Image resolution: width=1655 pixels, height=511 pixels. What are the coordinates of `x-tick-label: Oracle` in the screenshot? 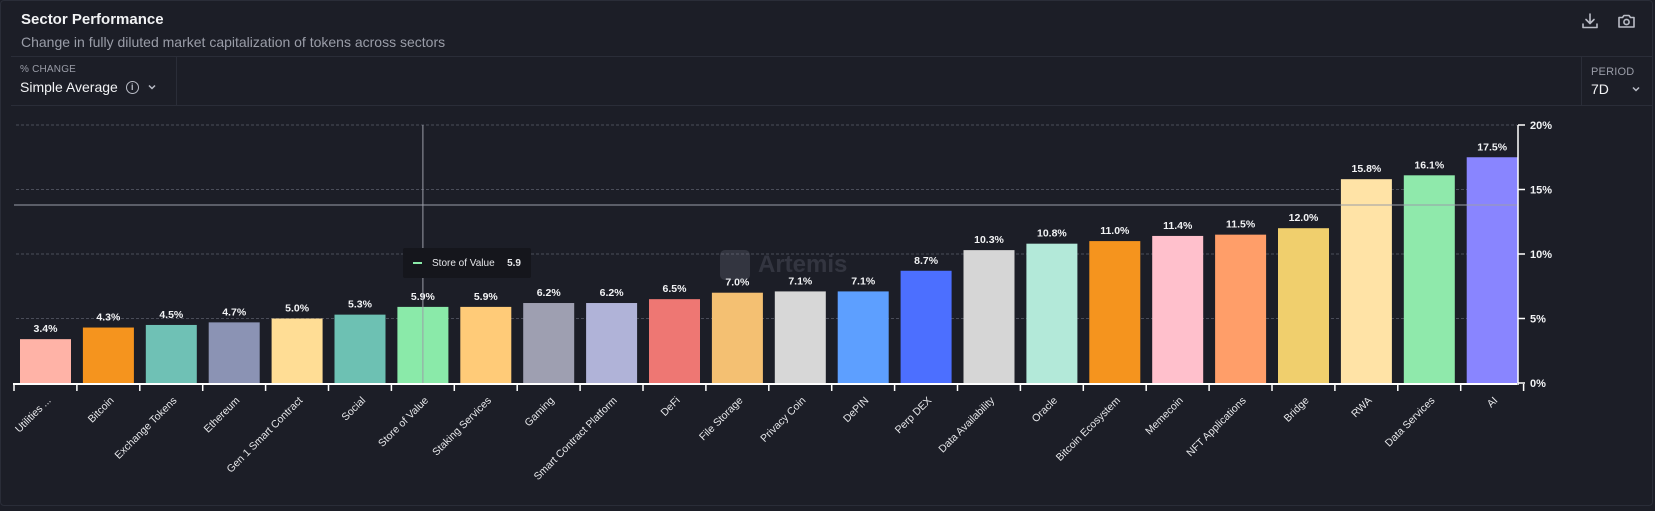 It's located at (1045, 410).